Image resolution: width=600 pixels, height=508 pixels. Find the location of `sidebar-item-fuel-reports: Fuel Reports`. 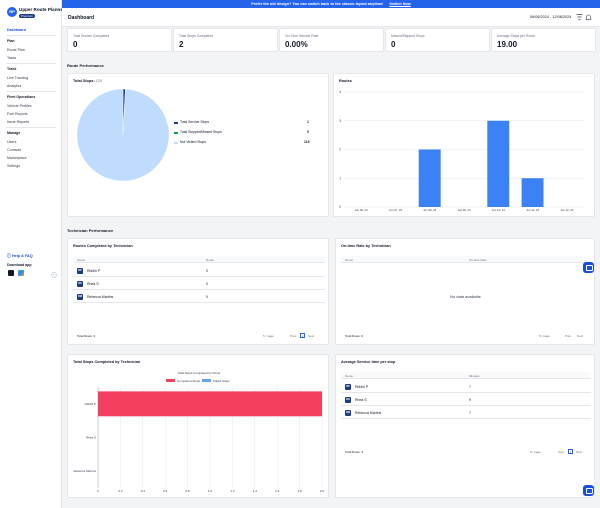

sidebar-item-fuel-reports: Fuel Reports is located at coordinates (17, 114).